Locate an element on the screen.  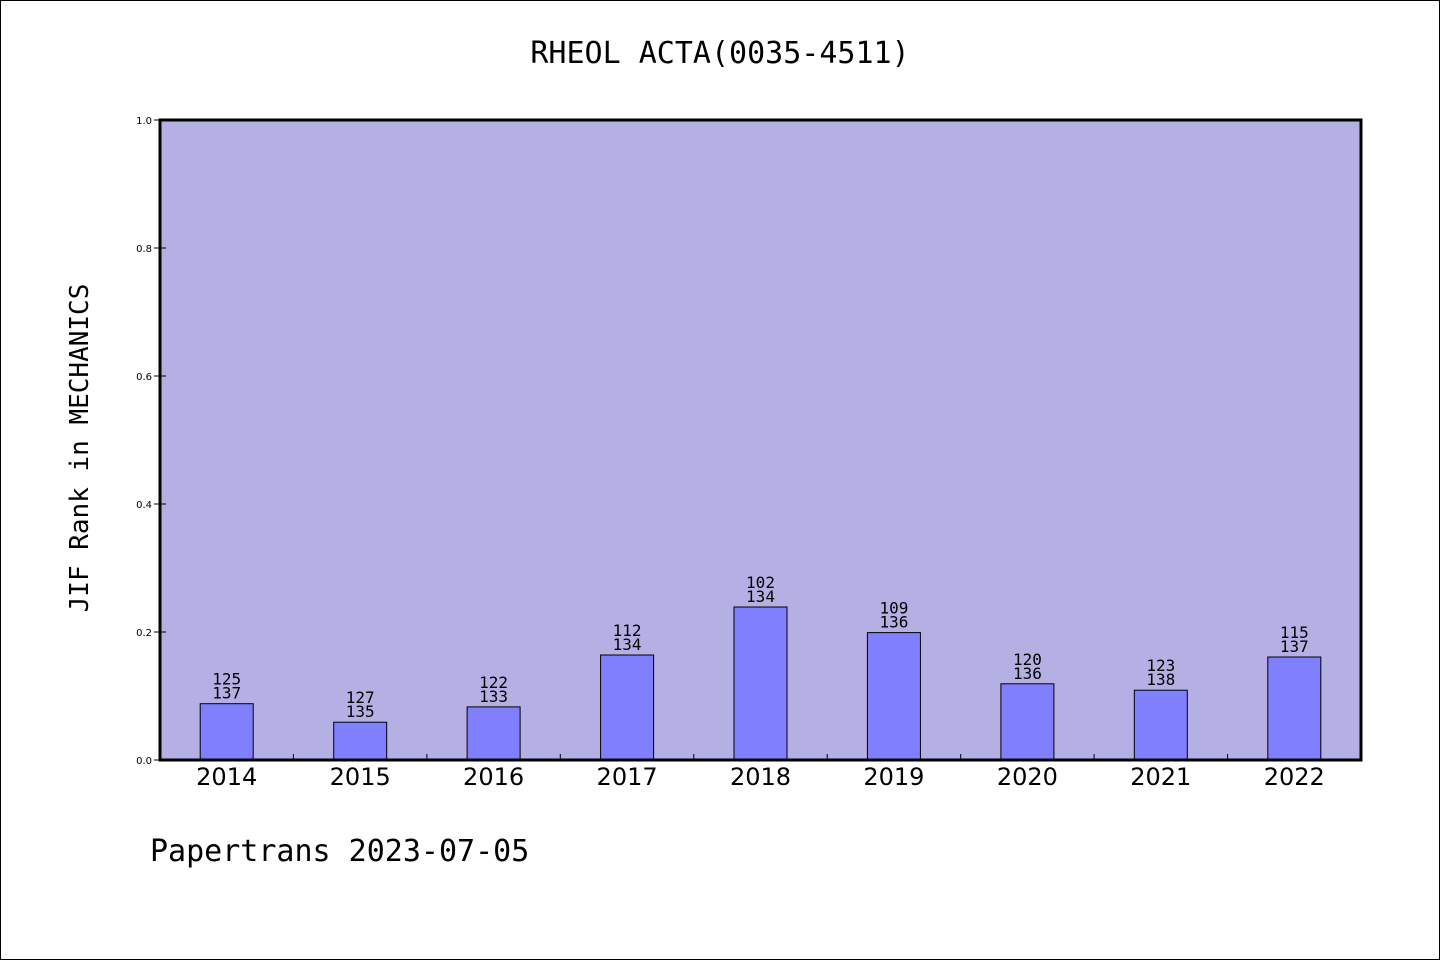
x-tick-label-2014: 2014 is located at coordinates (226, 777).